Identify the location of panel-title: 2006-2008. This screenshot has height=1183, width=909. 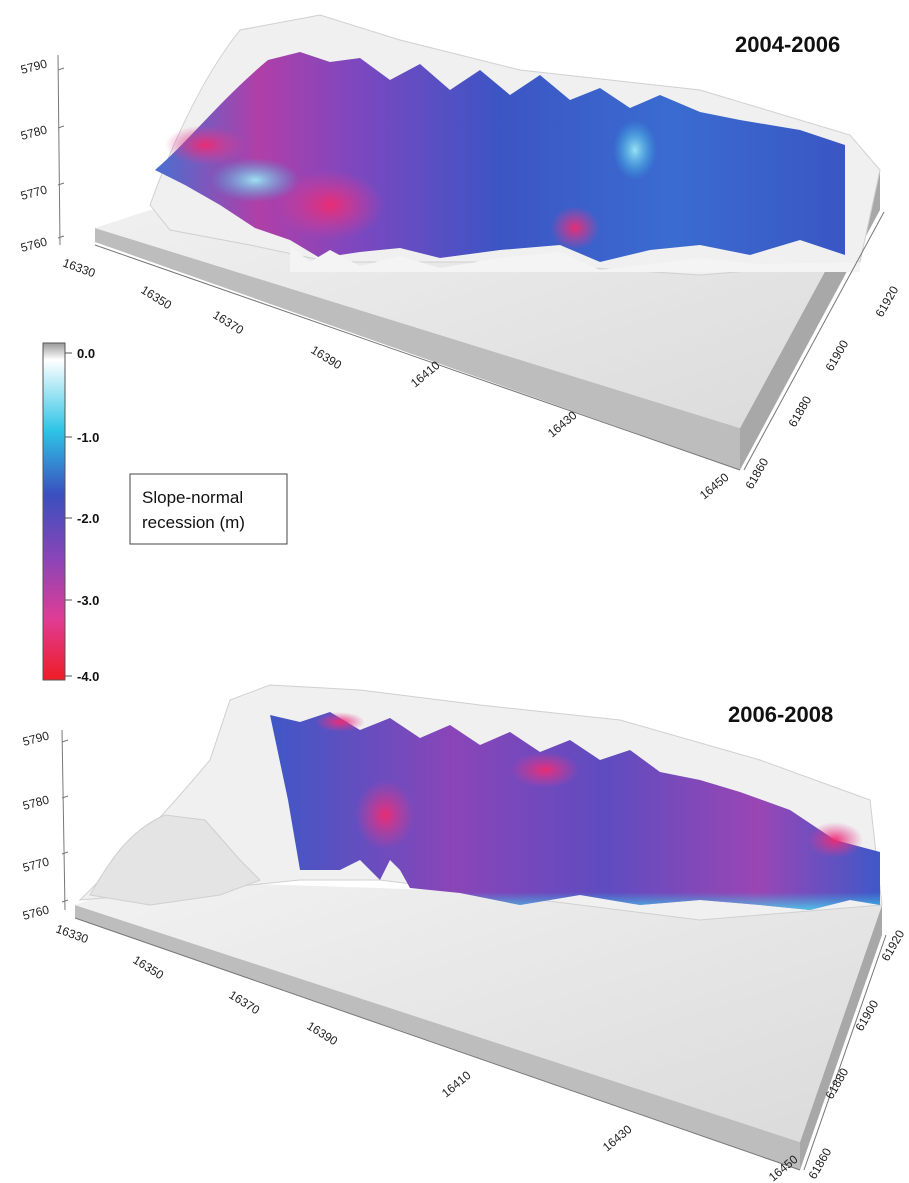
(780, 714).